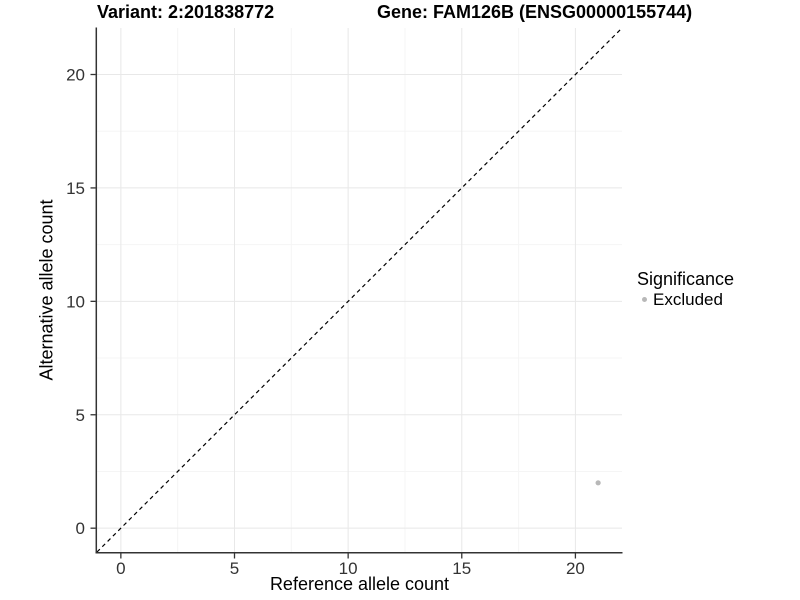 The image size is (800, 600). What do you see at coordinates (75, 188) in the screenshot?
I see `y-tick-label: 15` at bounding box center [75, 188].